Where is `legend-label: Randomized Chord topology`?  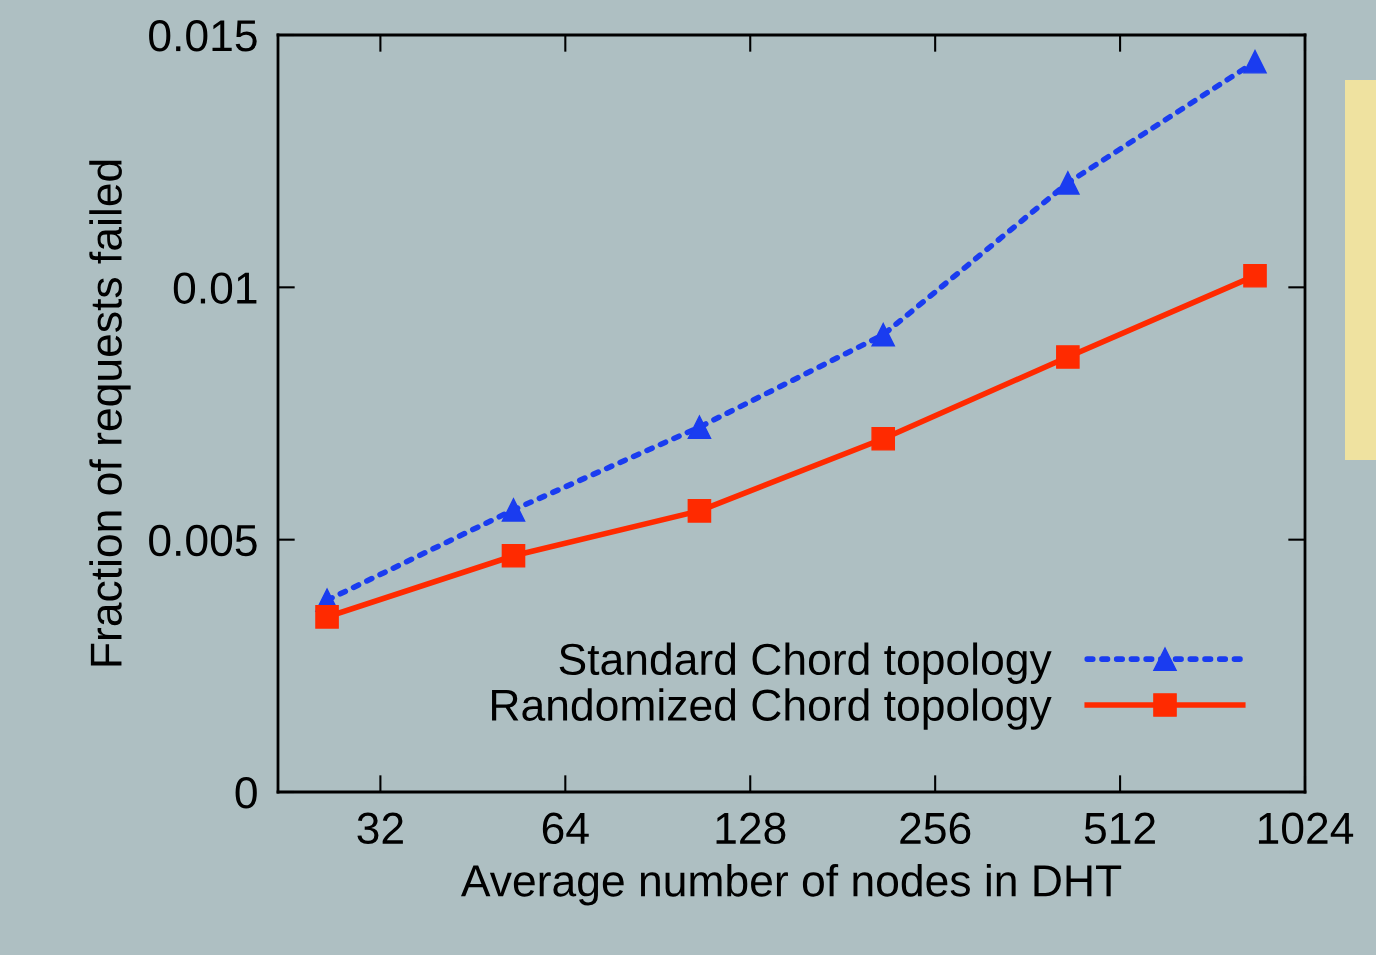 legend-label: Randomized Chord topology is located at coordinates (772, 709).